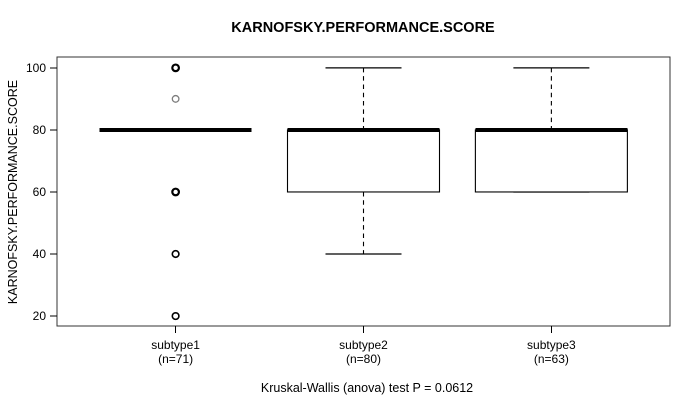  Describe the element at coordinates (551, 345) in the screenshot. I see `x-category-label: subtype3` at that location.